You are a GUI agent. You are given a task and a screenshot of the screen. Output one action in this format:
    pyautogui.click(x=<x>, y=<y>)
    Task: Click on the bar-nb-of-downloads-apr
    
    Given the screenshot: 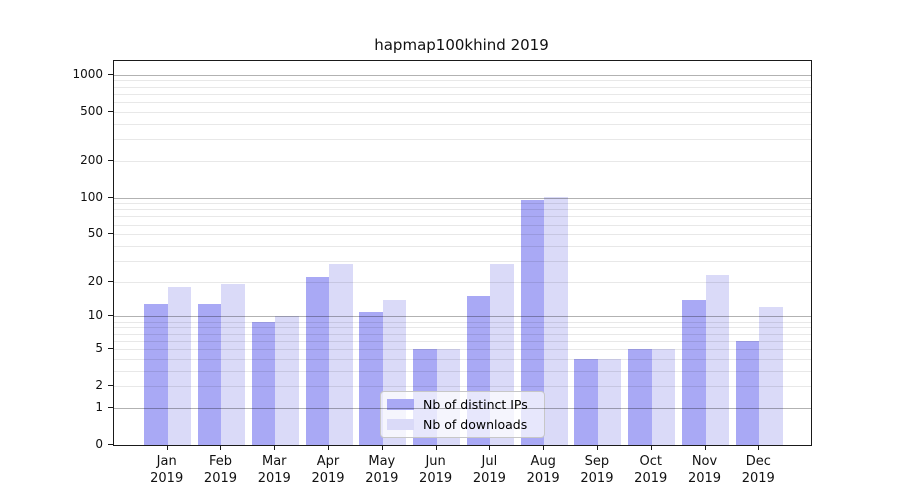 What is the action you would take?
    pyautogui.click(x=341, y=354)
    